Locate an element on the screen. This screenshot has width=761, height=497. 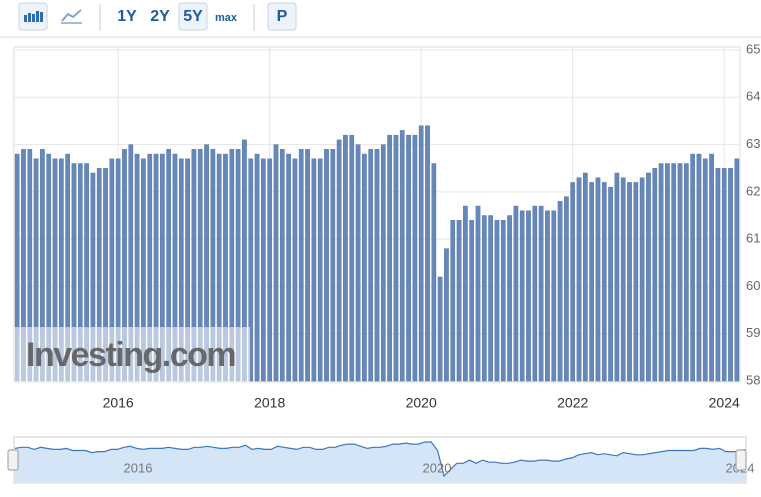
navigator: 201620202024 is located at coordinates (384, 461).